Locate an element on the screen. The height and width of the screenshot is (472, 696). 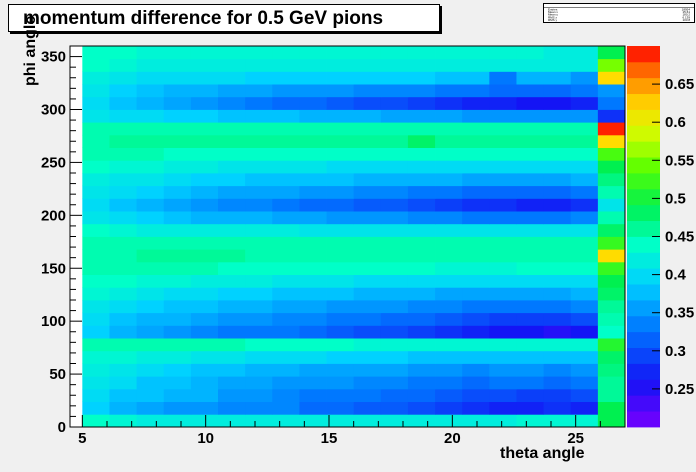
stats-value: 18954 is located at coordinates (686, 10).